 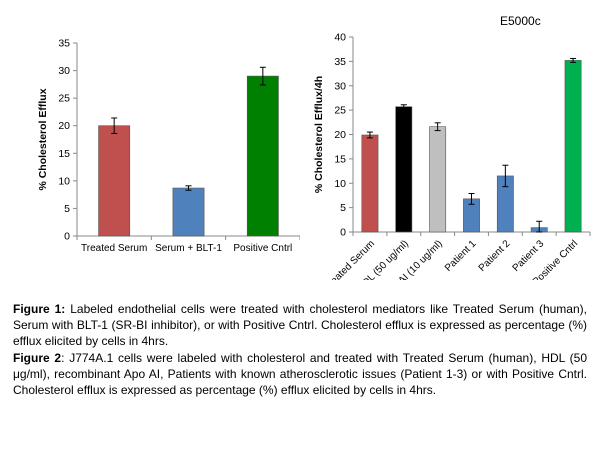 I want to click on figure-1-label: Figure 1:, so click(x=39, y=309).